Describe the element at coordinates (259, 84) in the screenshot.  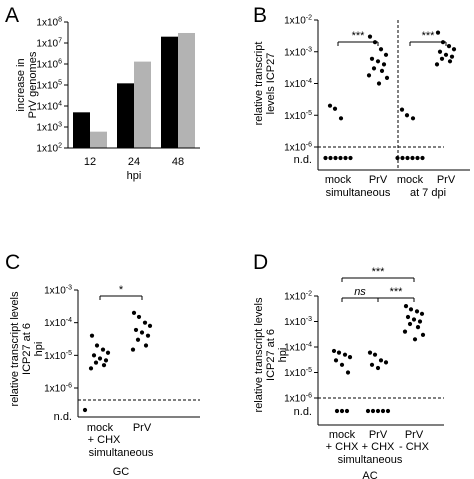
I see `y-axis-label-line: relative transcript` at that location.